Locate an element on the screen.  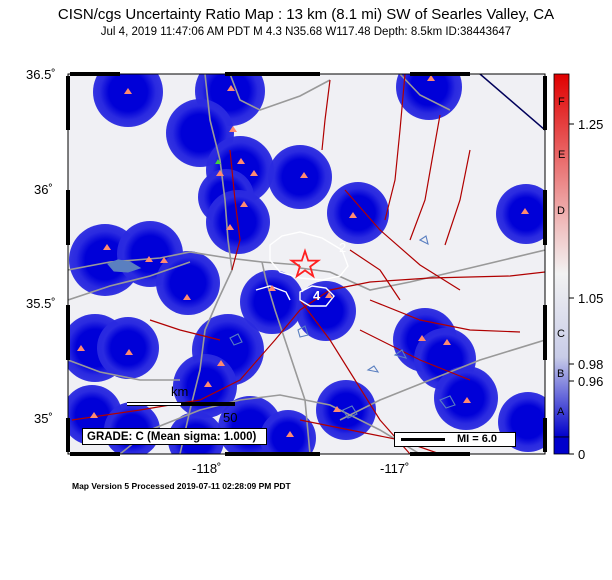
contour-label: 4 is located at coordinates (317, 295).